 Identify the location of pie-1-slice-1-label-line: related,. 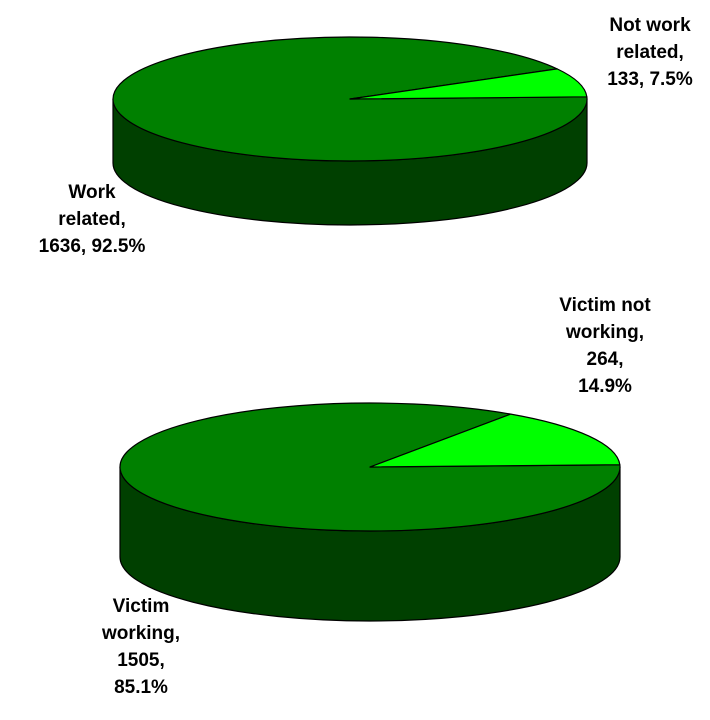
(92, 219).